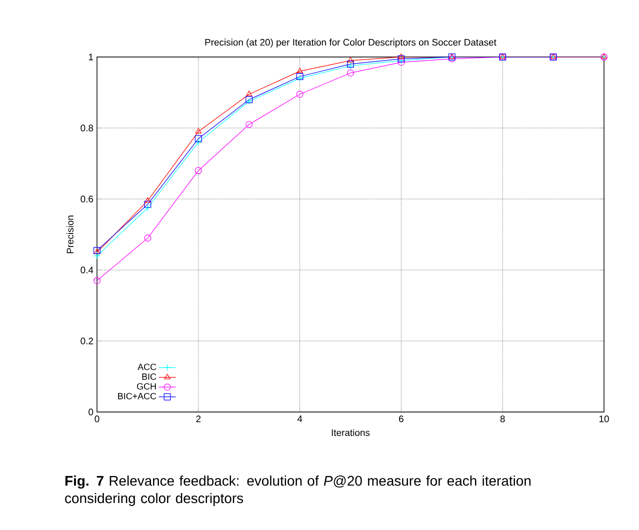 The height and width of the screenshot is (530, 639). I want to click on y-tick-label: 1, so click(91, 57).